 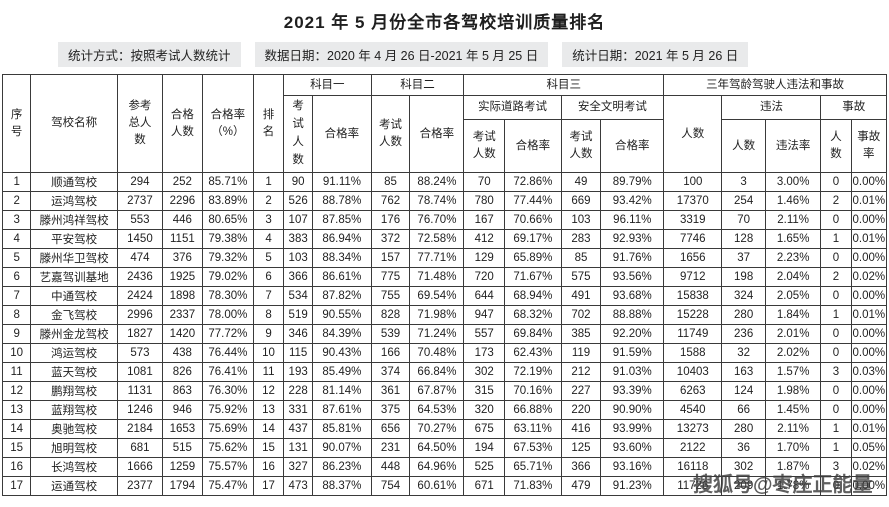 I want to click on header-road-exam-count: 考试 人数, so click(x=484, y=146).